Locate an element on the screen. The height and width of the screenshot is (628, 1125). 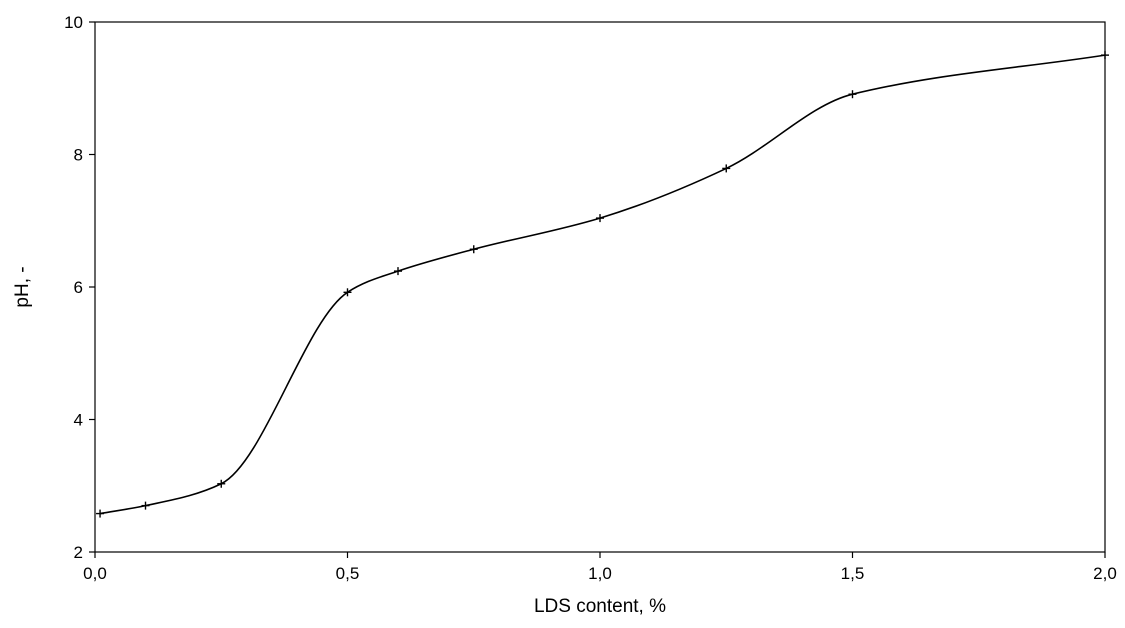
x-axis-ticks: 0,0 0,5 1,0 1,5 2,0 is located at coordinates (600, 567).